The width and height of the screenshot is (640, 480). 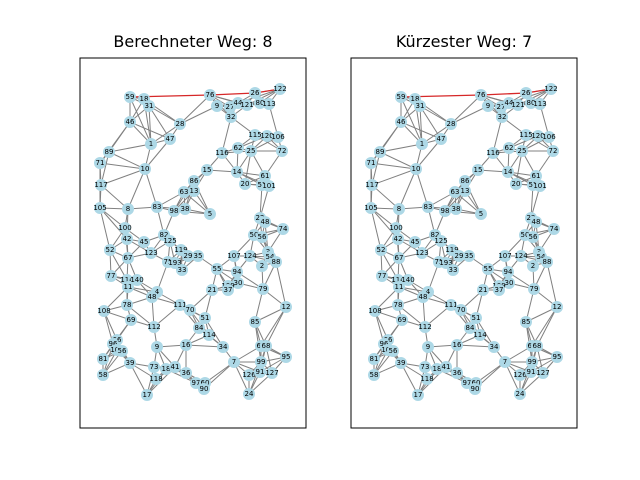 What do you see at coordinates (193, 41) in the screenshot?
I see `left-panel-title: Berechneter Weg: 8` at bounding box center [193, 41].